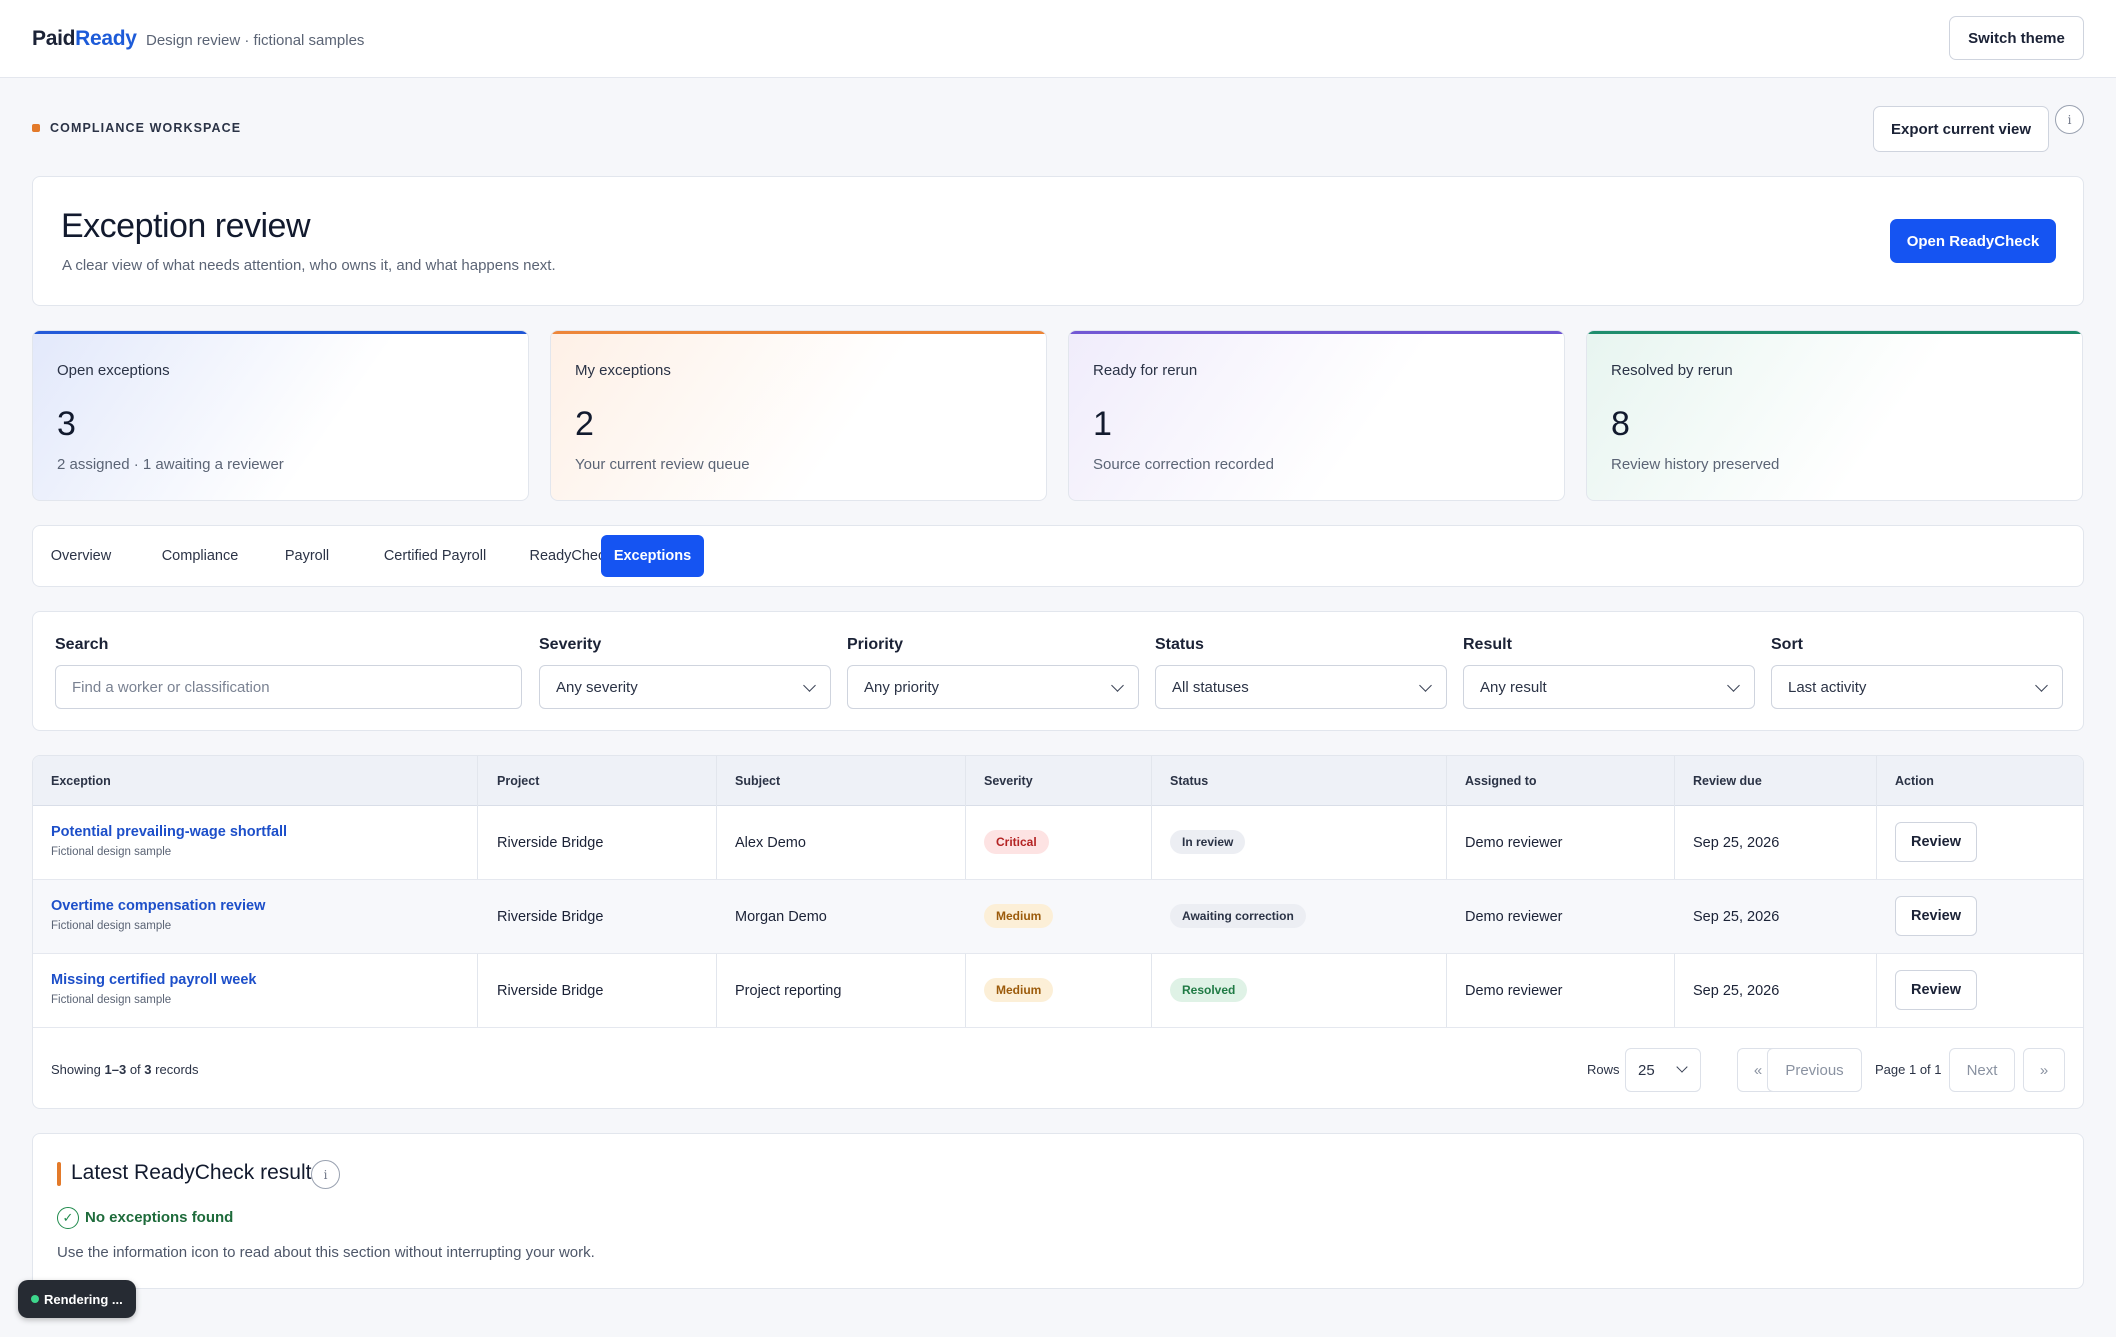 Image resolution: width=2116 pixels, height=1337 pixels. Describe the element at coordinates (435, 556) in the screenshot. I see `tab-certified-payroll: Certified Payroll` at that location.